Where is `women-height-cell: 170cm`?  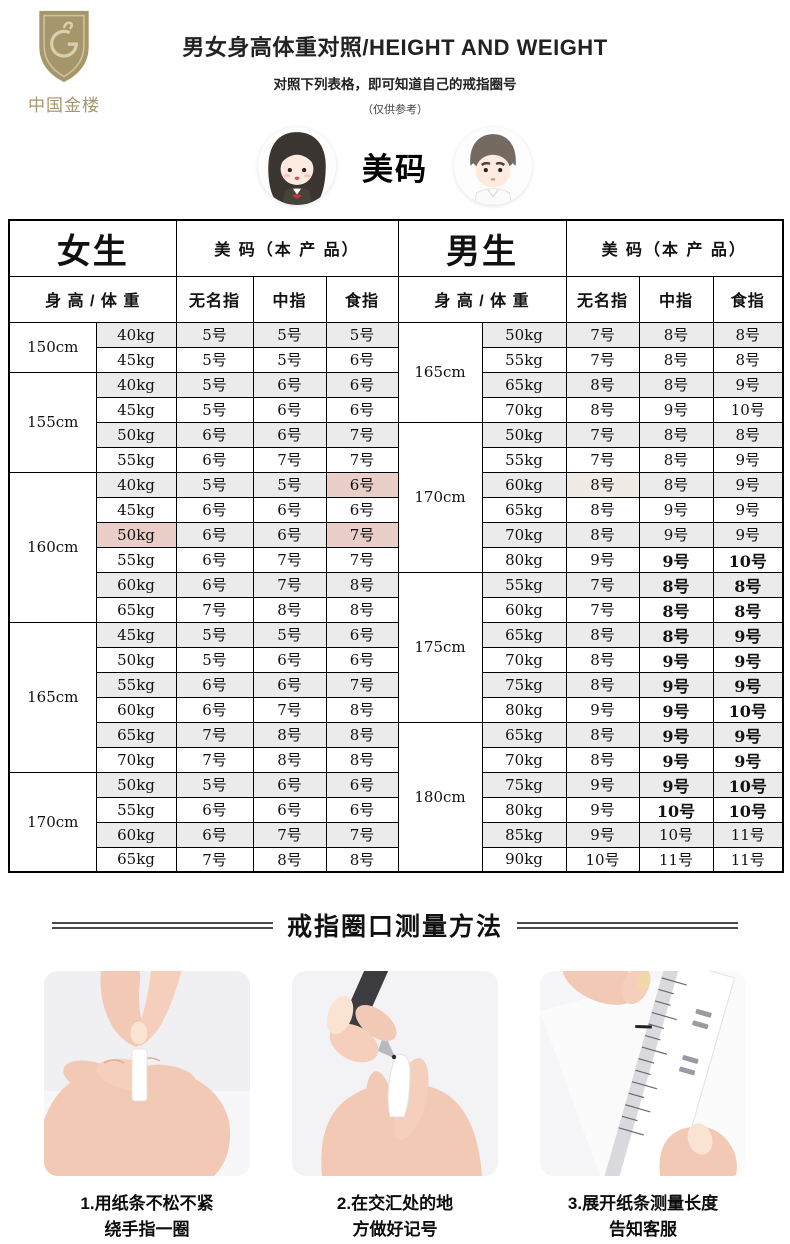 women-height-cell: 170cm is located at coordinates (52, 822).